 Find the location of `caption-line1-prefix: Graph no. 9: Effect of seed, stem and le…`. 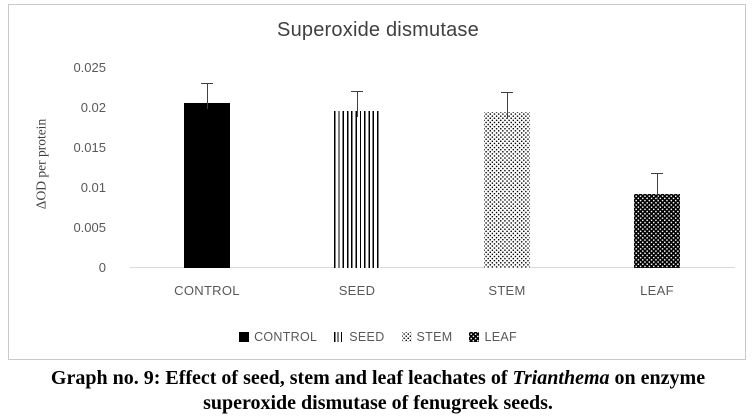

caption-line1-prefix: Graph no. 9: Effect of seed, stem and le… is located at coordinates (281, 378).